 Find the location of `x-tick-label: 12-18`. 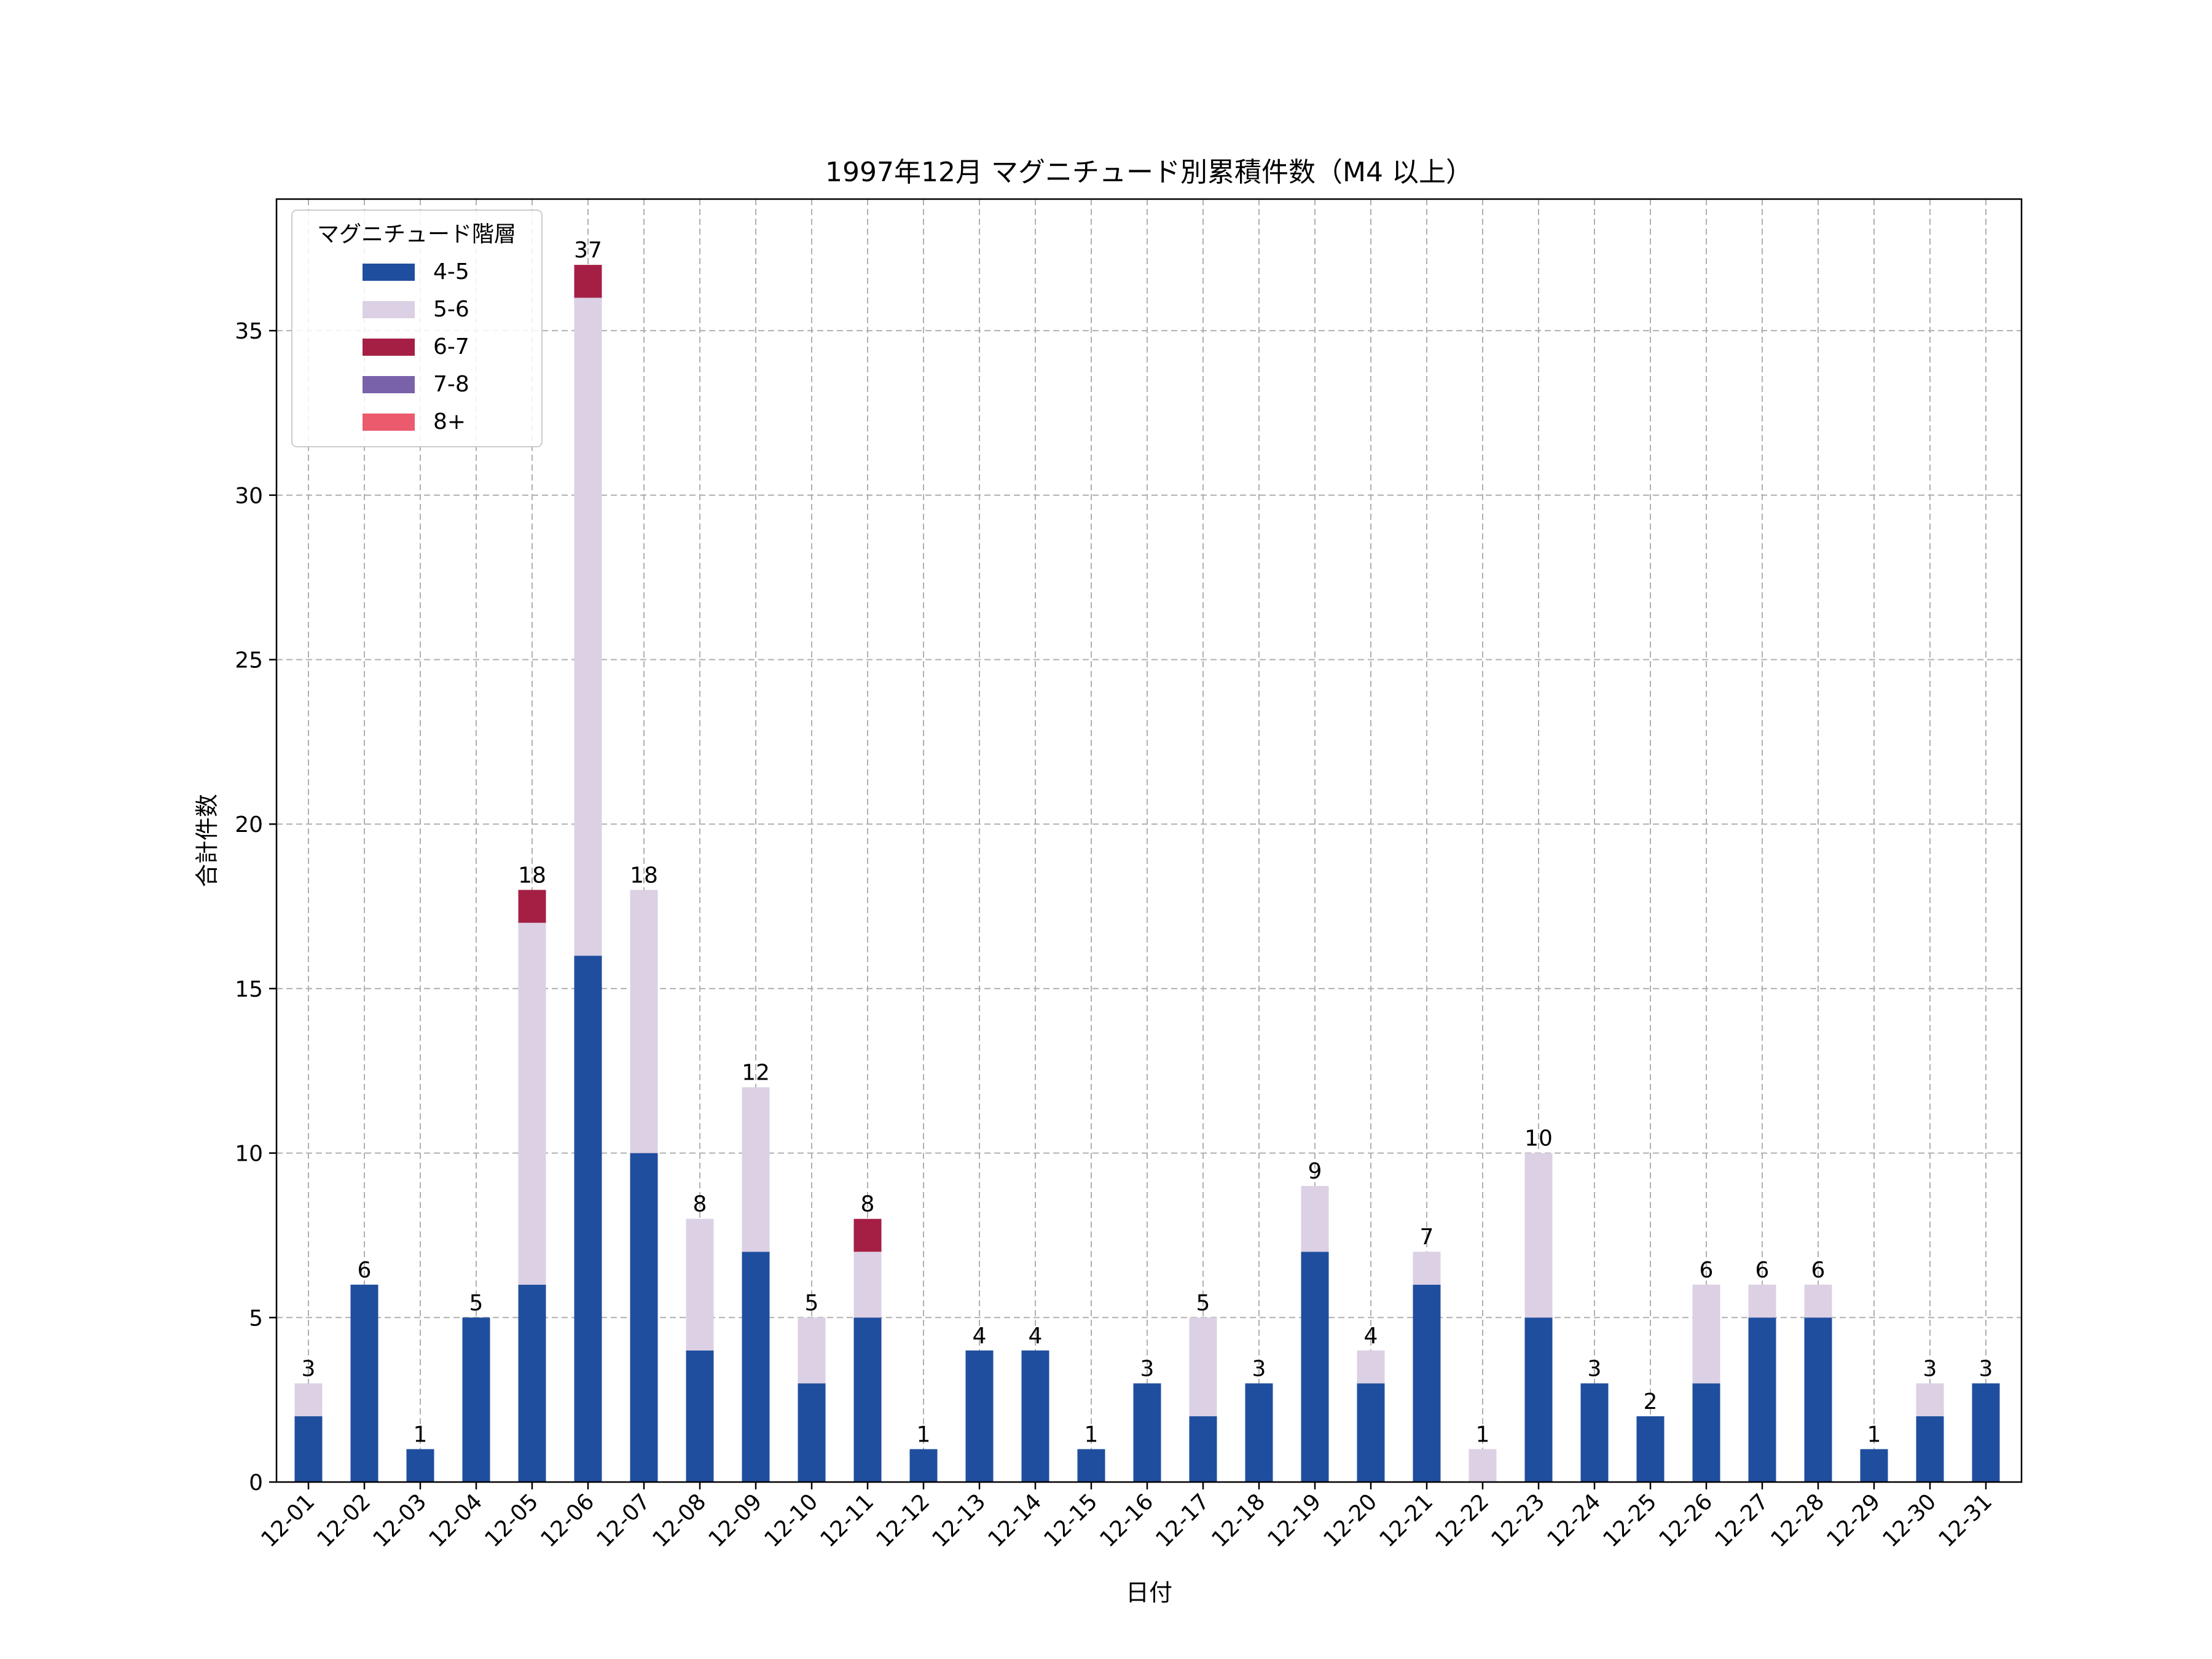

x-tick-label: 12-18 is located at coordinates (1238, 1520).